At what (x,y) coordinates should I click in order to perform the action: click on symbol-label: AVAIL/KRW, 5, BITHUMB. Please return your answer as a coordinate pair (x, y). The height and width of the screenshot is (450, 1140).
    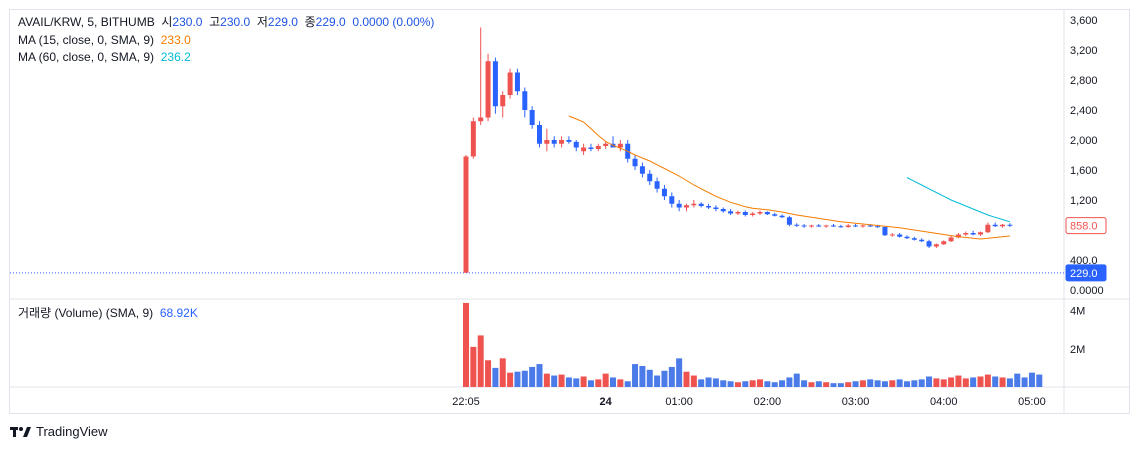
    Looking at the image, I should click on (86, 22).